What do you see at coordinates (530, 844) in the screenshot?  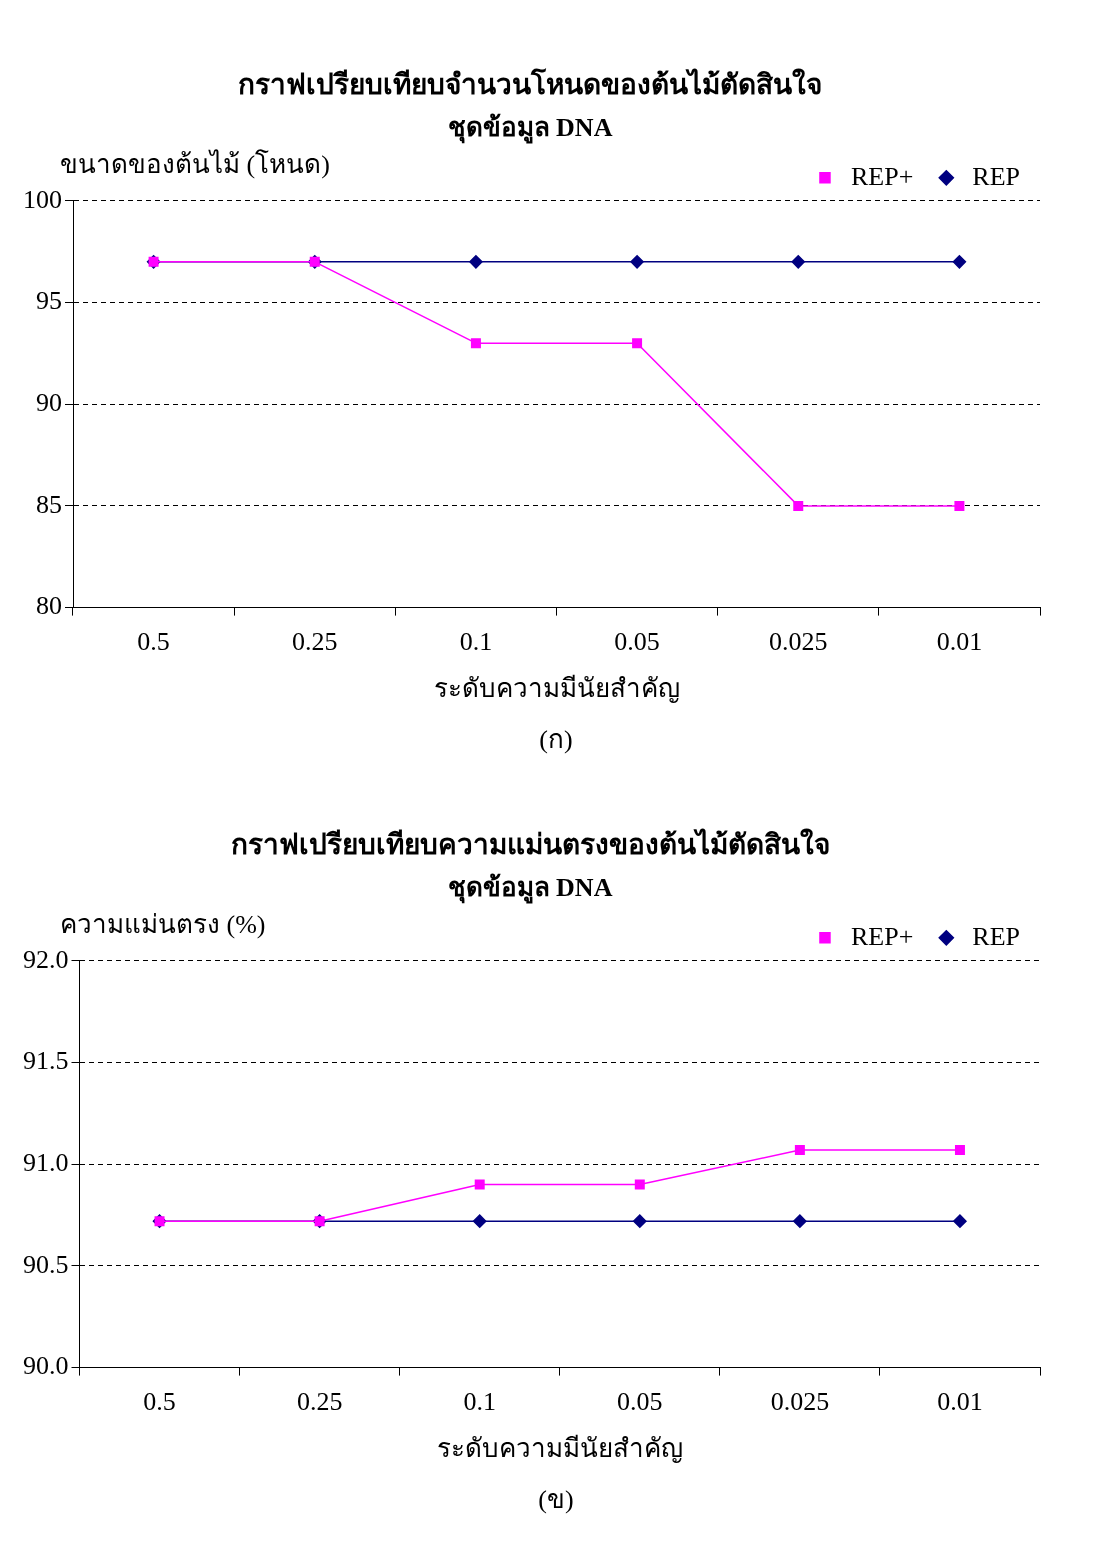 I see `chart-title: กราฟเปรียบเทียบความแม่นตรงของต้นไม้ตัดสินใจ` at bounding box center [530, 844].